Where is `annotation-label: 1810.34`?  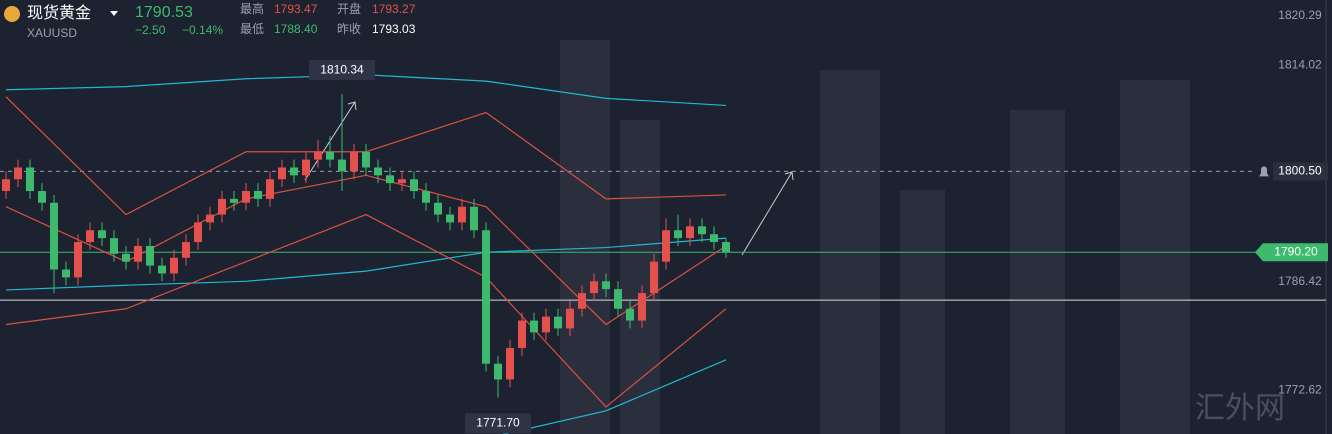
annotation-label: 1810.34 is located at coordinates (342, 69).